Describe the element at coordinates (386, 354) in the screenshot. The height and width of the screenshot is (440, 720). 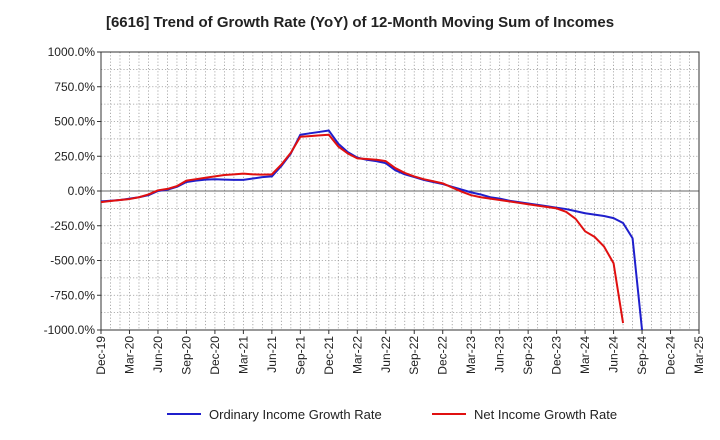
I see `x-tick-label: Jun-22` at that location.